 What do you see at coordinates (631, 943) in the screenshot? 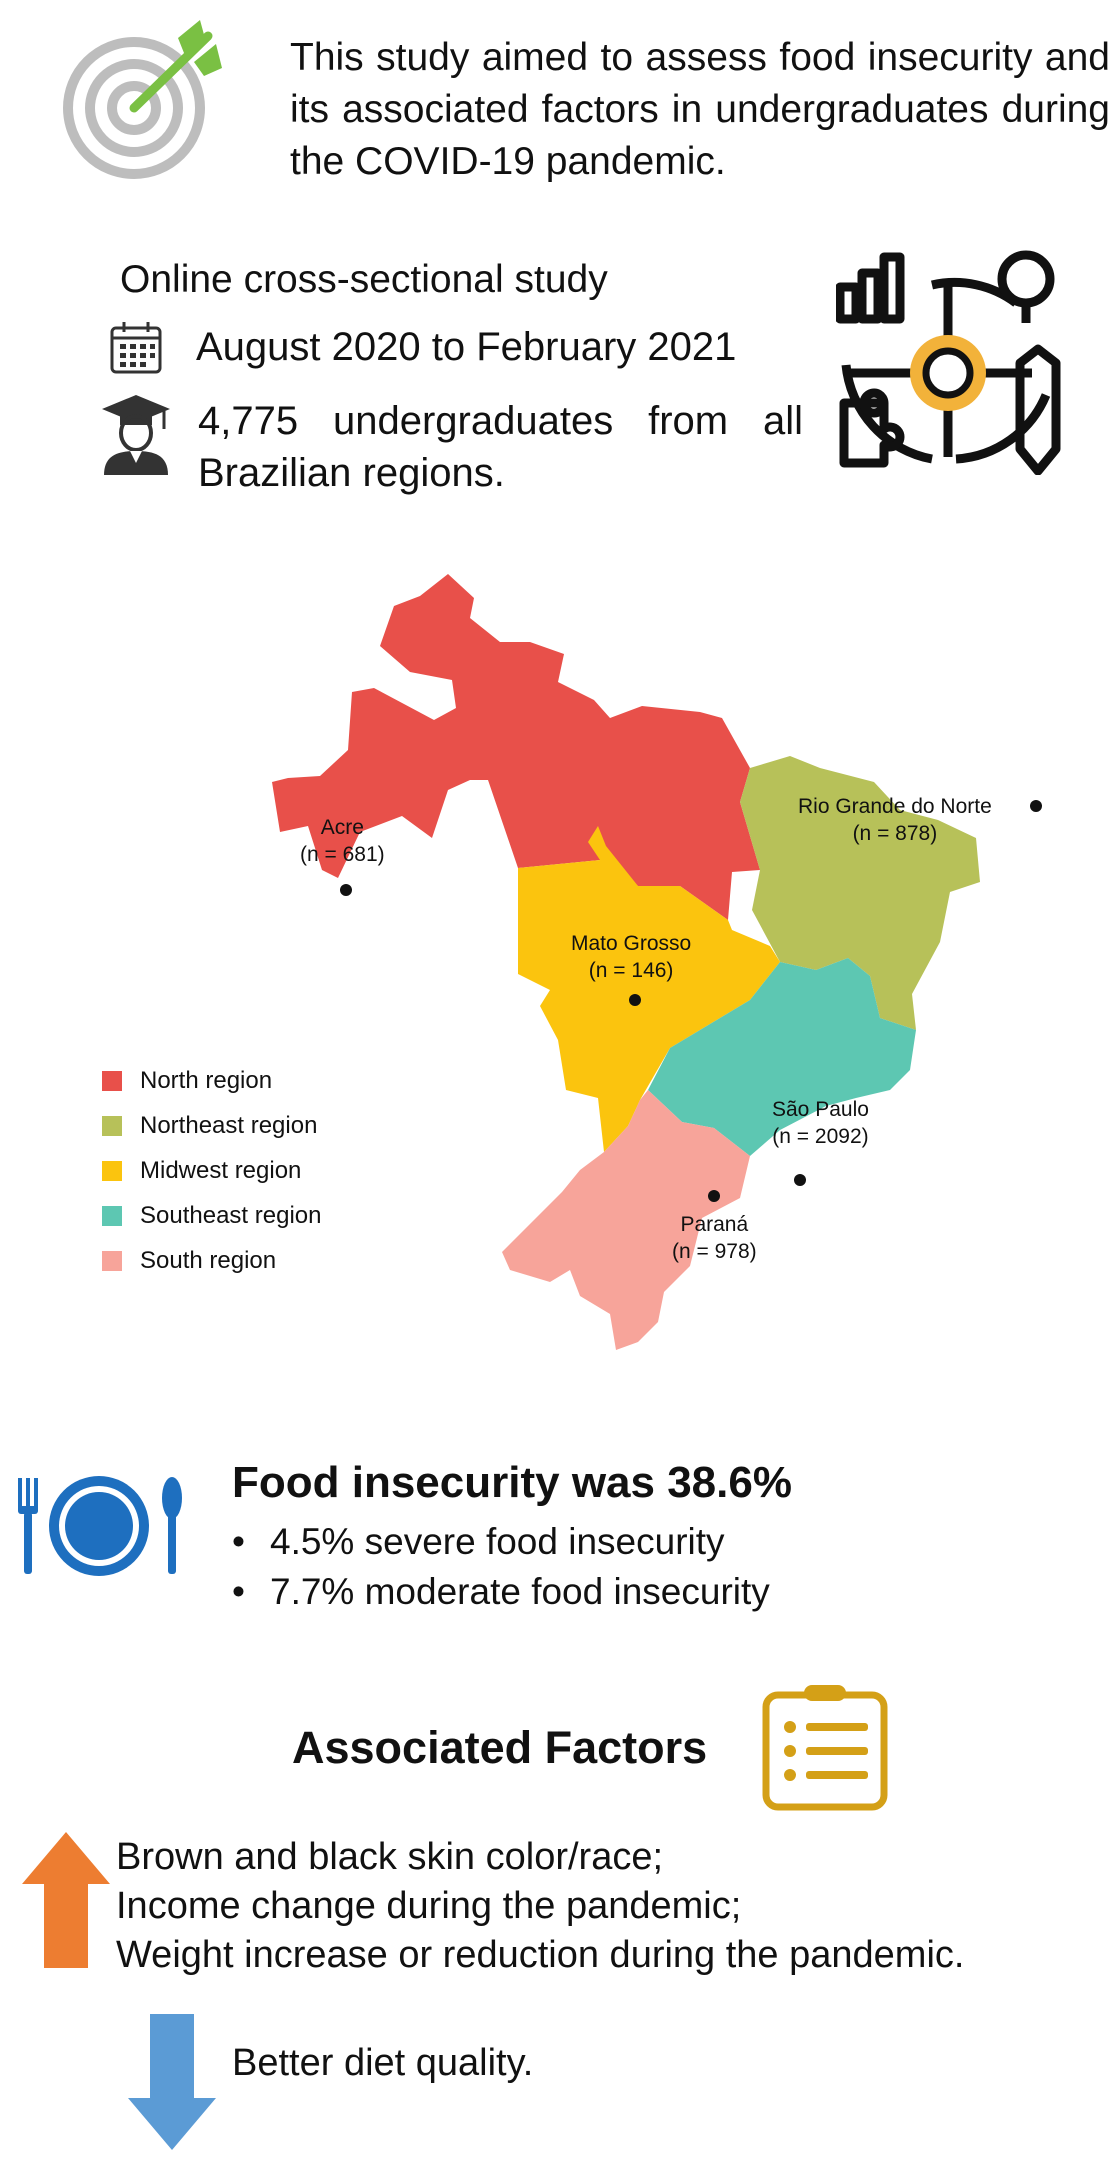
I see `state-name: Mato Grosso` at bounding box center [631, 943].